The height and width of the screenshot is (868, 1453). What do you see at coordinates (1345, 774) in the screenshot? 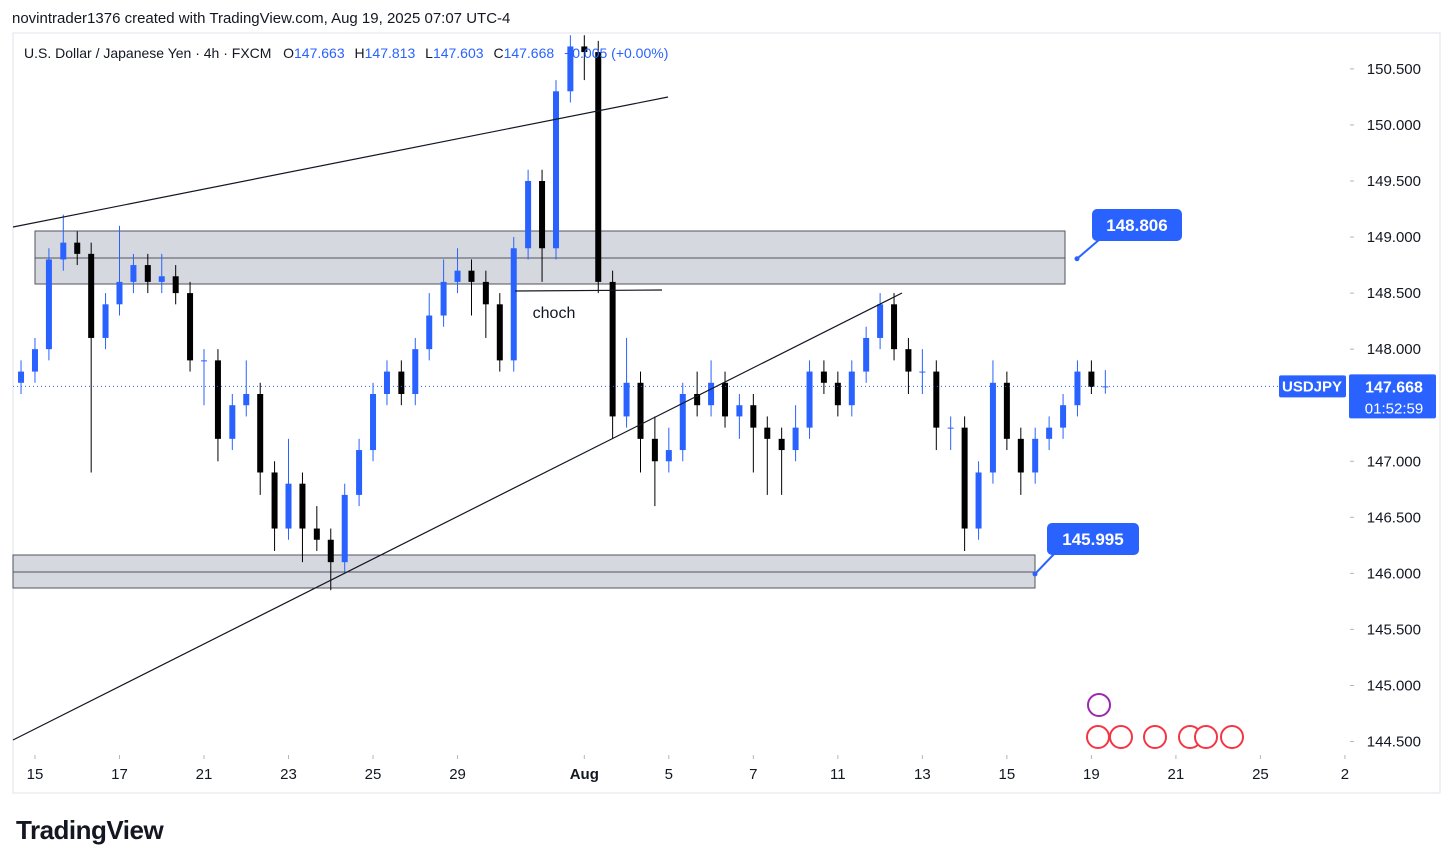
I see `x-tick-label: 2` at bounding box center [1345, 774].